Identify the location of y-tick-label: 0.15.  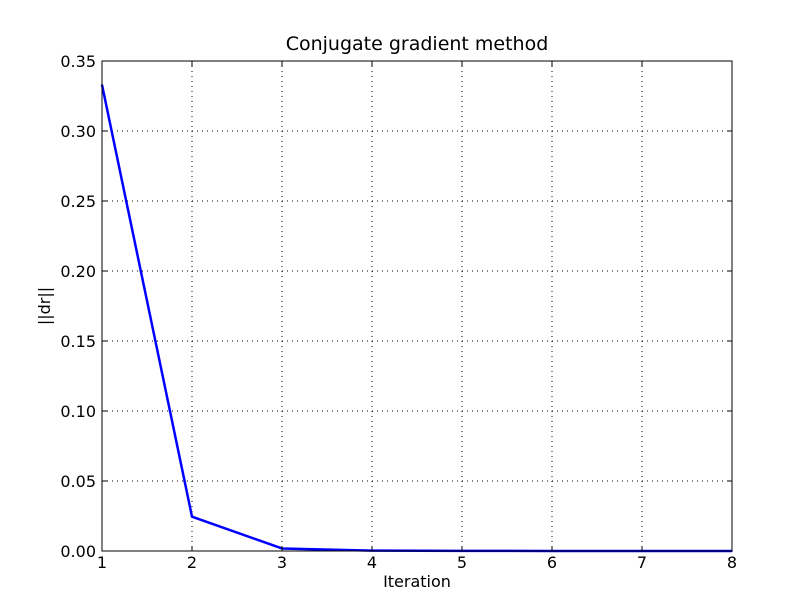
(78, 341).